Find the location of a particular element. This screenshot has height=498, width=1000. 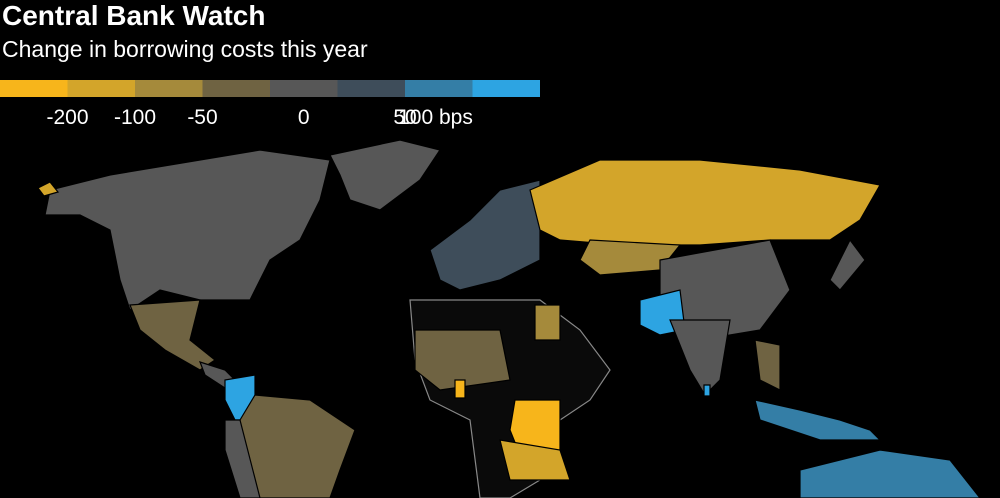

australia is located at coordinates (890, 473).